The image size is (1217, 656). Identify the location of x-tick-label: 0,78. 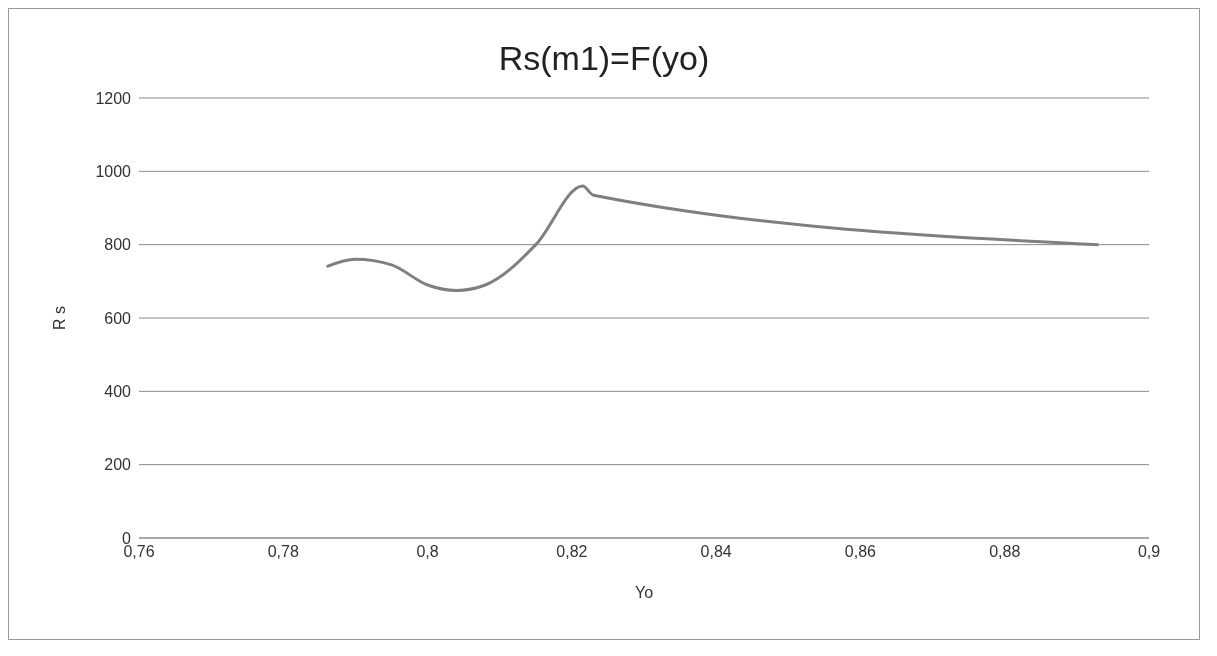
(283, 552).